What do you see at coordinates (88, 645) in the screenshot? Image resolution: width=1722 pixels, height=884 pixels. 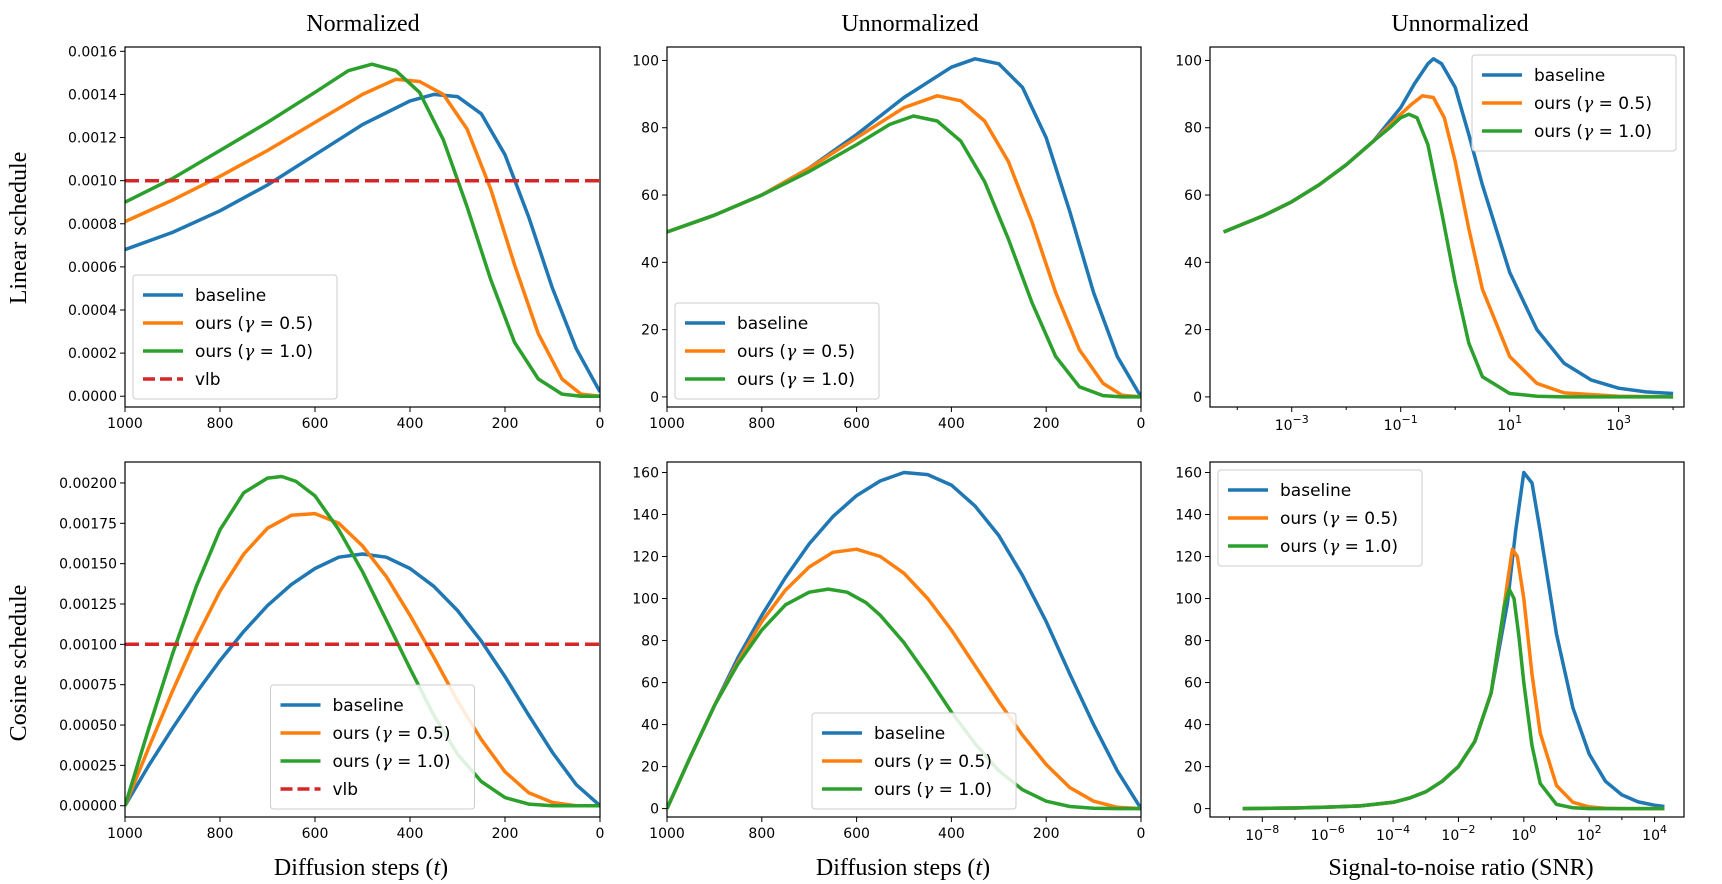 I see `y-tick-label: 0.00100` at bounding box center [88, 645].